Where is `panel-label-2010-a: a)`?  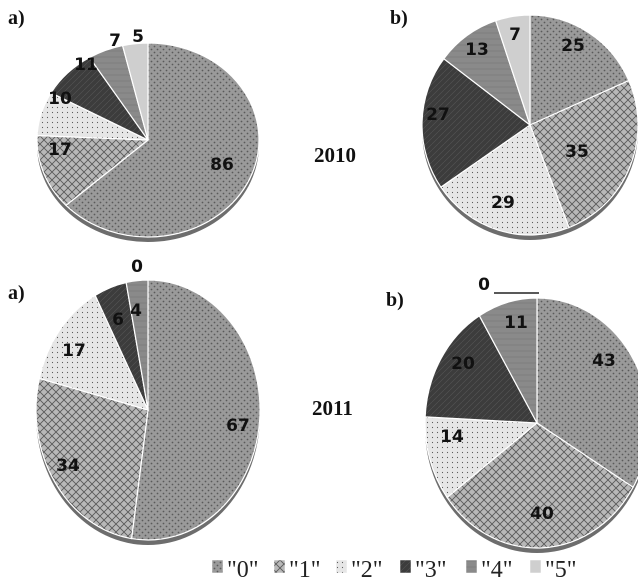
panel-label-2010-a: a) is located at coordinates (16, 18).